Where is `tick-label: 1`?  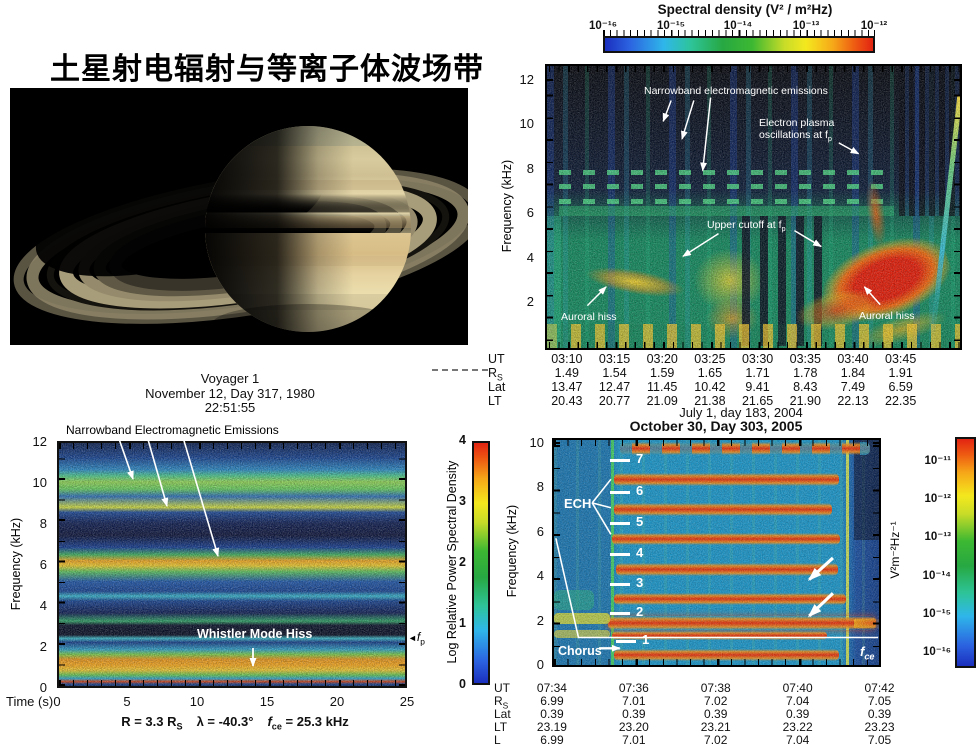
tick-label: 1 is located at coordinates (462, 623).